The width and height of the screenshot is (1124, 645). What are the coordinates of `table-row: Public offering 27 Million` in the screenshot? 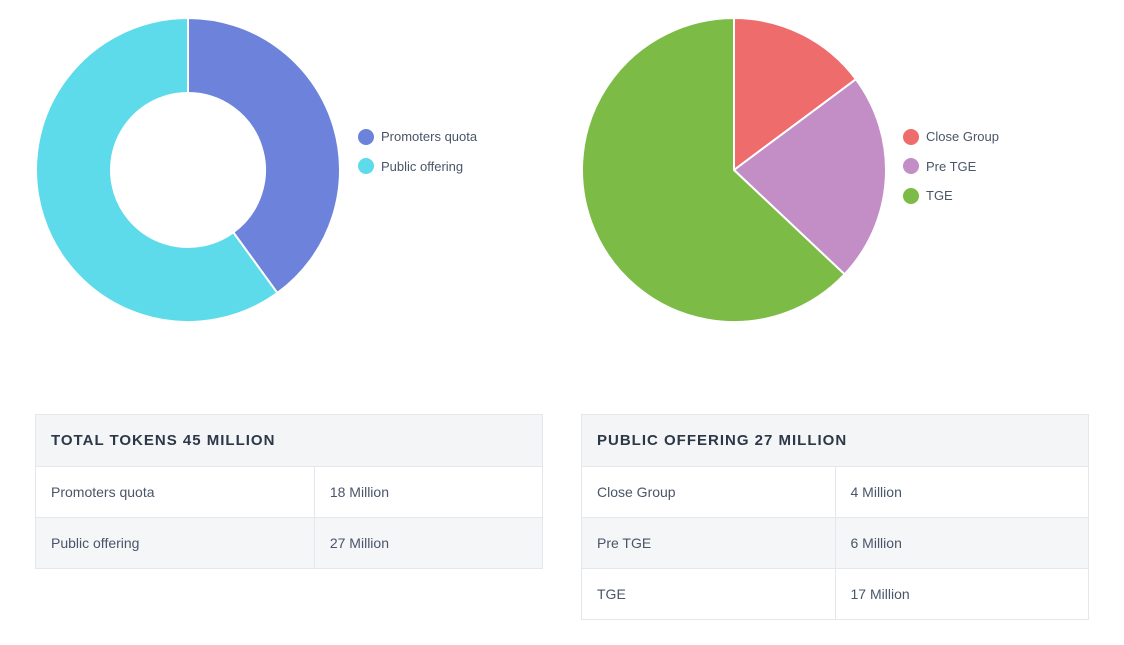 It's located at (289, 543).